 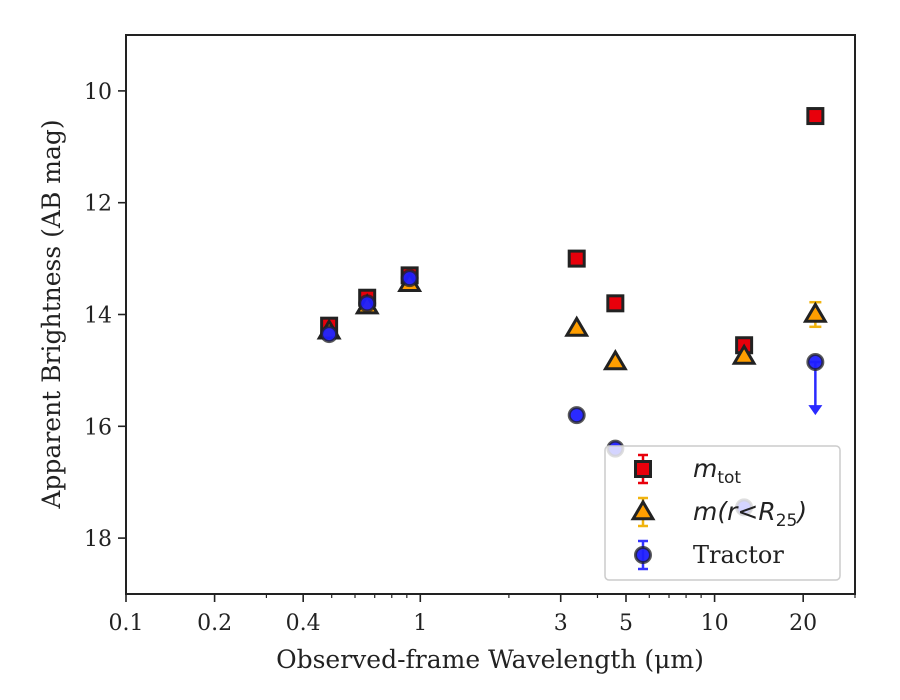 What do you see at coordinates (643, 469) in the screenshot?
I see `legend-marker-square` at bounding box center [643, 469].